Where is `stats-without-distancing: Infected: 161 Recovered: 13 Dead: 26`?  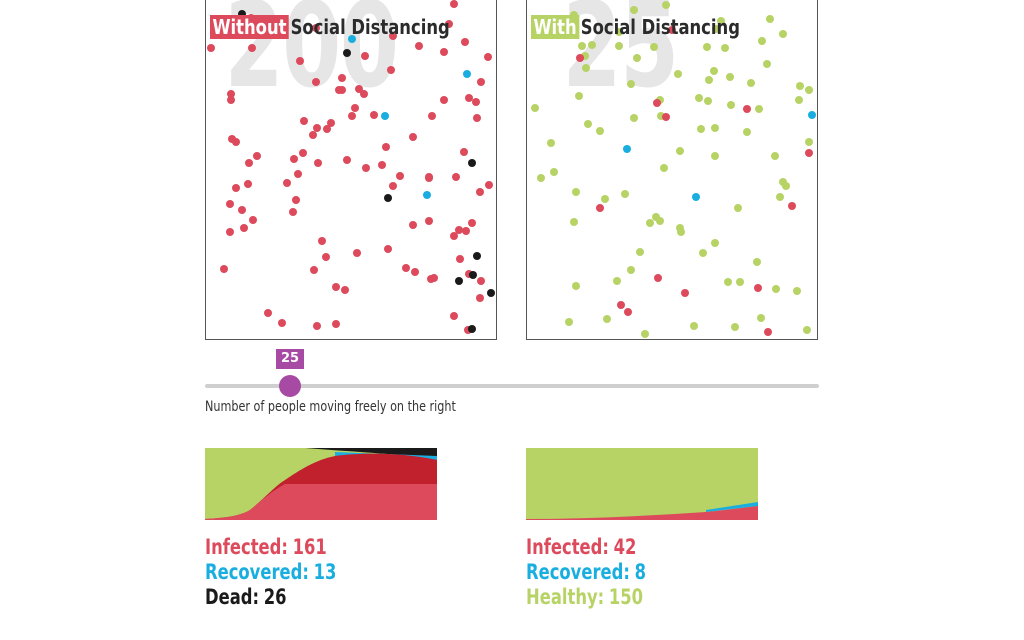
stats-without-distancing: Infected: 161 Recovered: 13 Dead: 26 is located at coordinates (289, 572).